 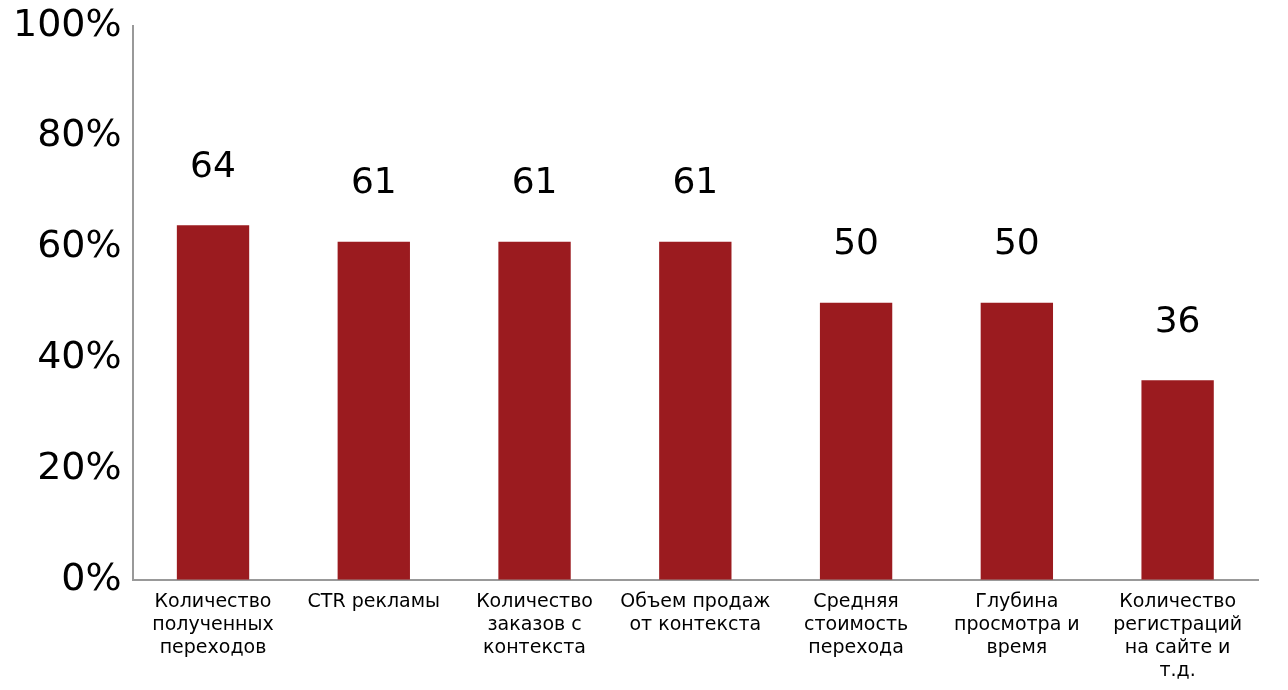 What do you see at coordinates (534, 623) in the screenshot?
I see `x-tick-label: Количество заказов с контекста` at bounding box center [534, 623].